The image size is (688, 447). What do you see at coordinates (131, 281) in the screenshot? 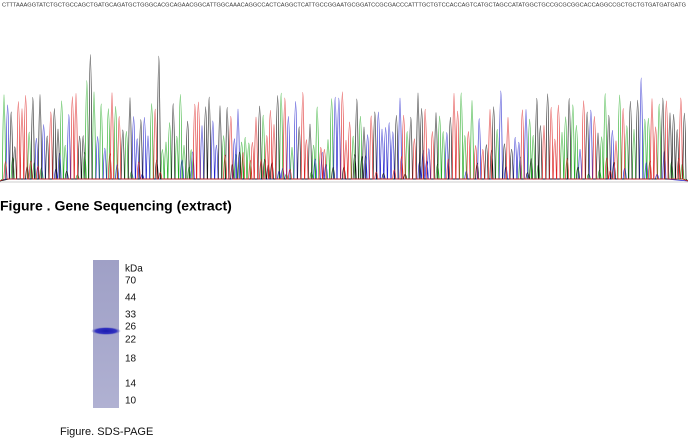
I see `marker-label: 70` at bounding box center [131, 281].